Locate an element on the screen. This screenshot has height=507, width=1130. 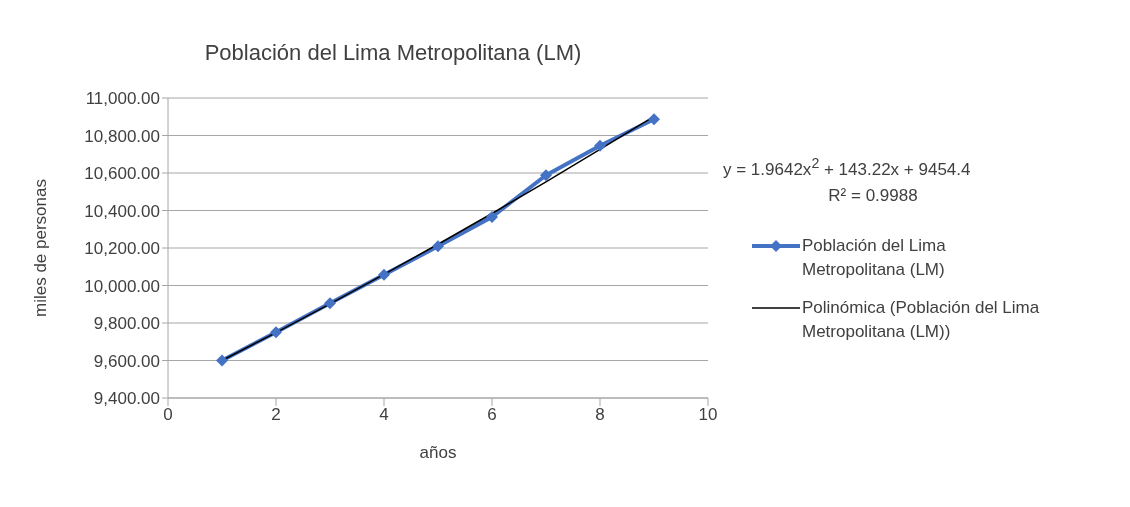
x-tick-label: 6 is located at coordinates (492, 415).